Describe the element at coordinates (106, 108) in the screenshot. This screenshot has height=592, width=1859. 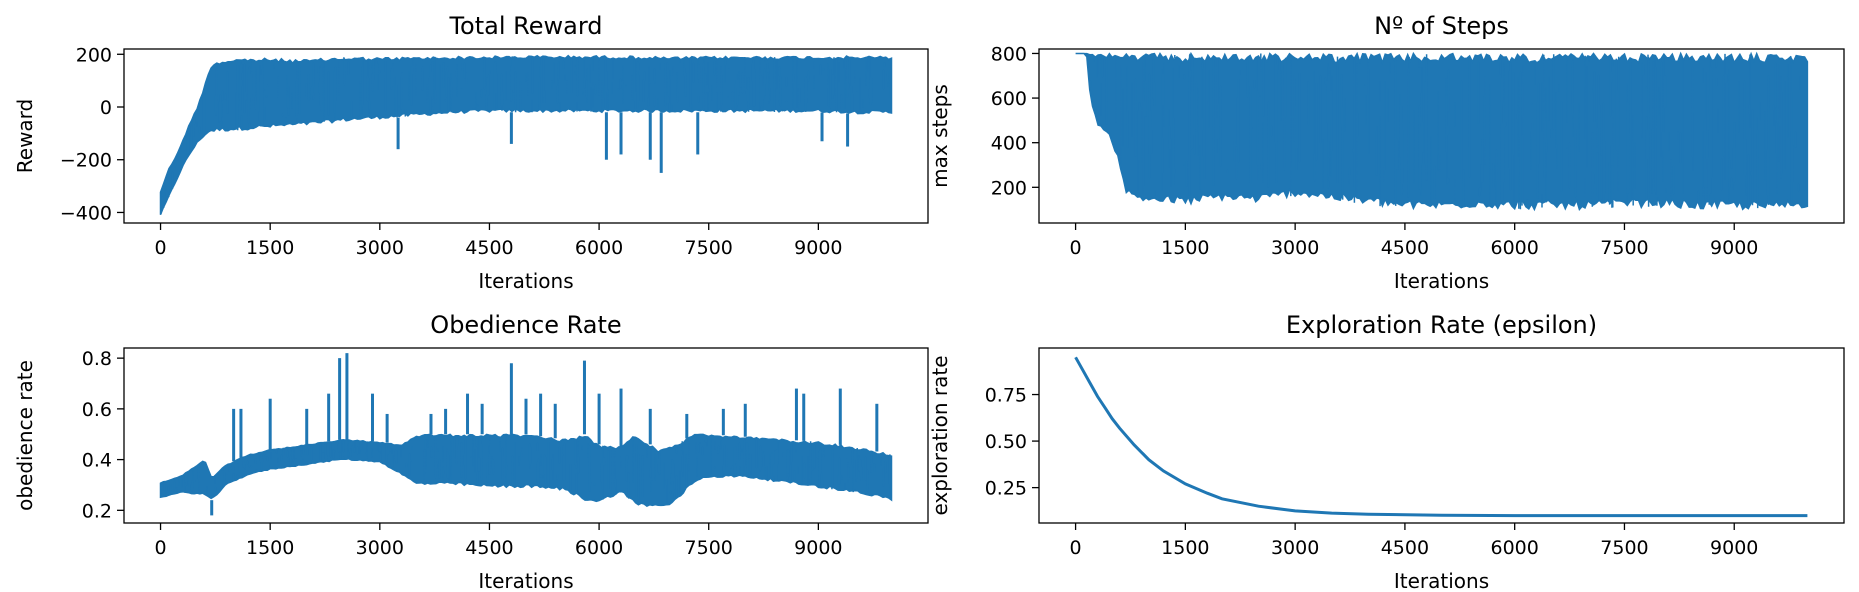
I see `y-tick-label: 0` at that location.